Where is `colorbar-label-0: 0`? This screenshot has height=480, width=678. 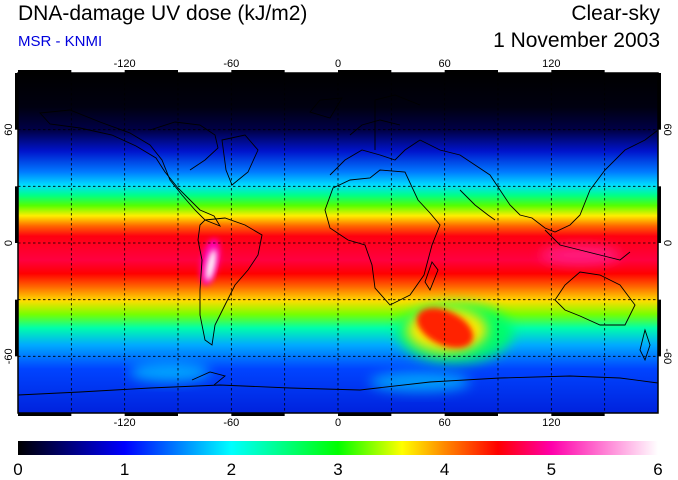 colorbar-label-0: 0 is located at coordinates (17, 469).